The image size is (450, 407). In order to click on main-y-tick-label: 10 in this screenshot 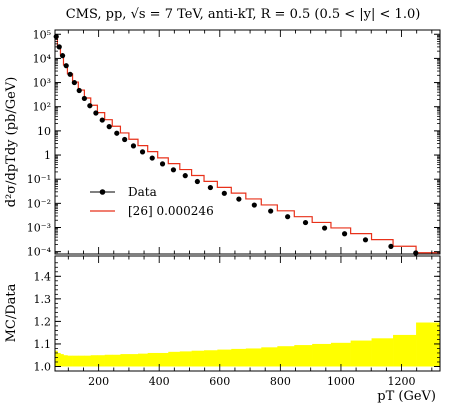, I will do `click(44, 131)`.